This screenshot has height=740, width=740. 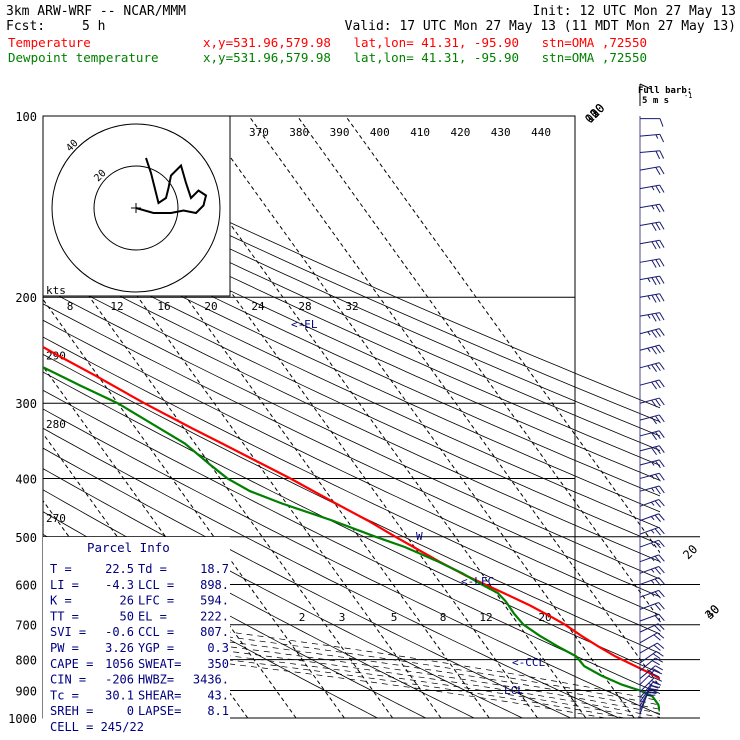 I want to click on lcl-marker: LCL, so click(x=514, y=690).